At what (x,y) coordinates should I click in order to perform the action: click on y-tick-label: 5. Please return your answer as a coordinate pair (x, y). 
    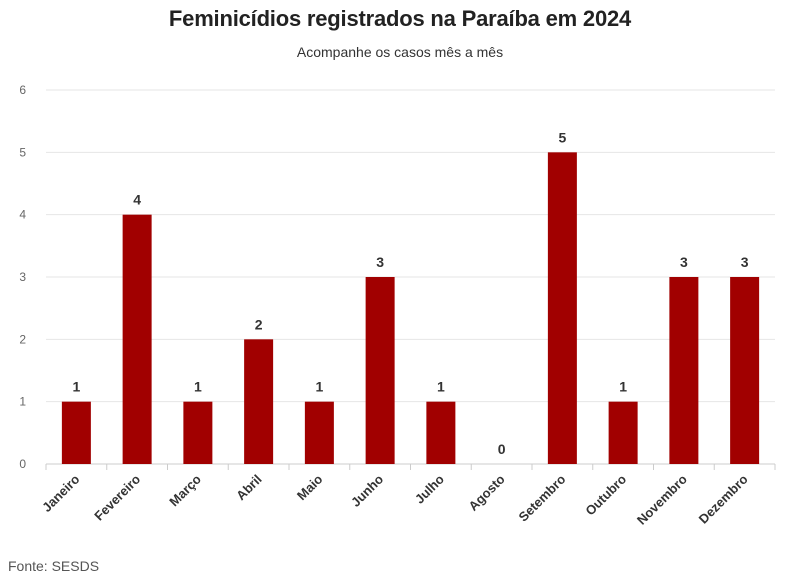
    Looking at the image, I should click on (22, 152).